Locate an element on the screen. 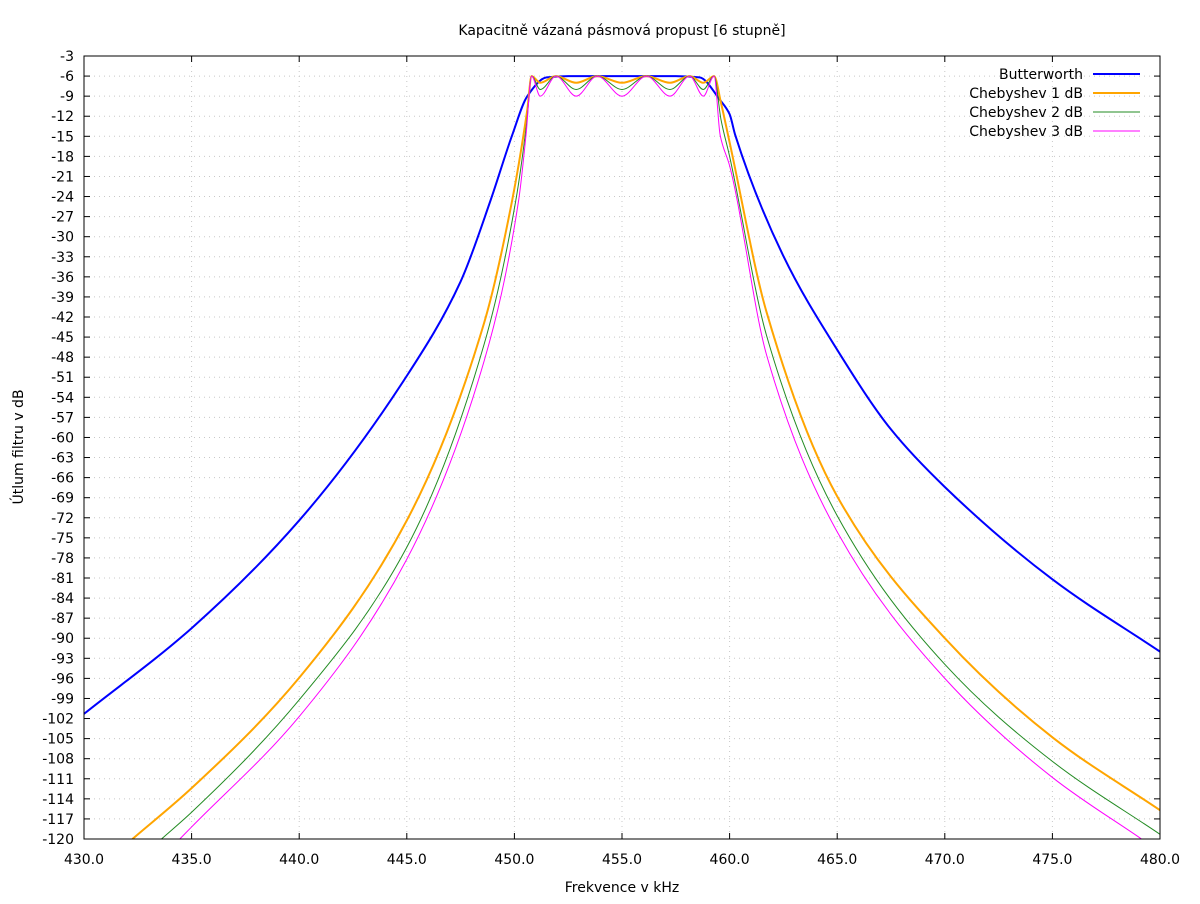 Image resolution: width=1200 pixels, height=904 pixels. y-tick-label: -114 is located at coordinates (58, 800).